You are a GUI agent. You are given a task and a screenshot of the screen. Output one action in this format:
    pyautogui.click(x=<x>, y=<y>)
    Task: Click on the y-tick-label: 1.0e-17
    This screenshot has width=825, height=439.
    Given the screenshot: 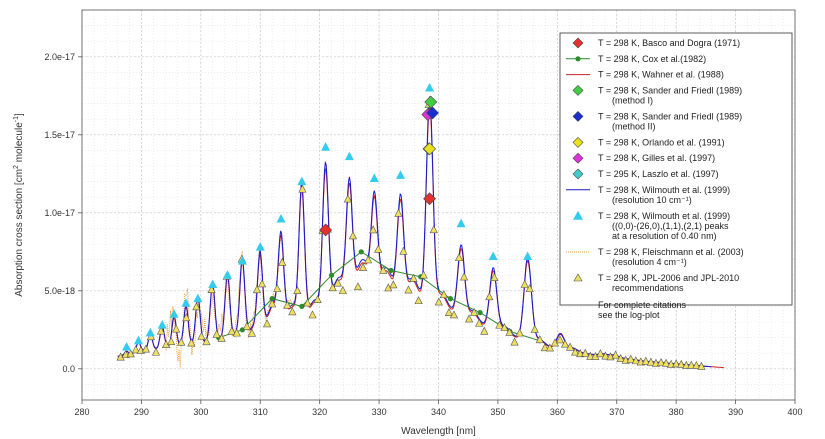 What is the action you would take?
    pyautogui.click(x=59, y=213)
    